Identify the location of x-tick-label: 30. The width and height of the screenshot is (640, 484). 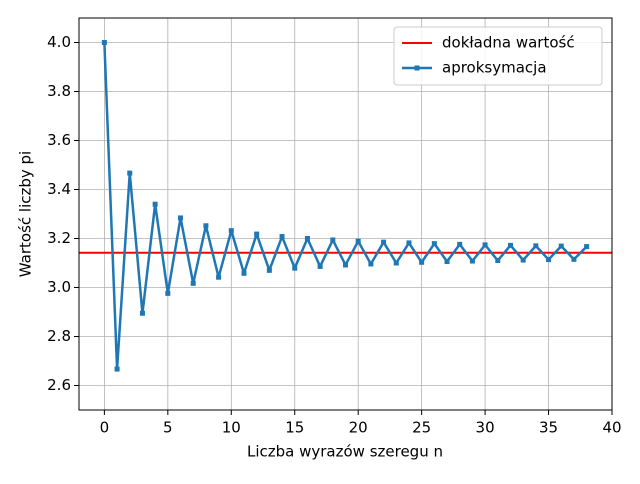
(485, 428).